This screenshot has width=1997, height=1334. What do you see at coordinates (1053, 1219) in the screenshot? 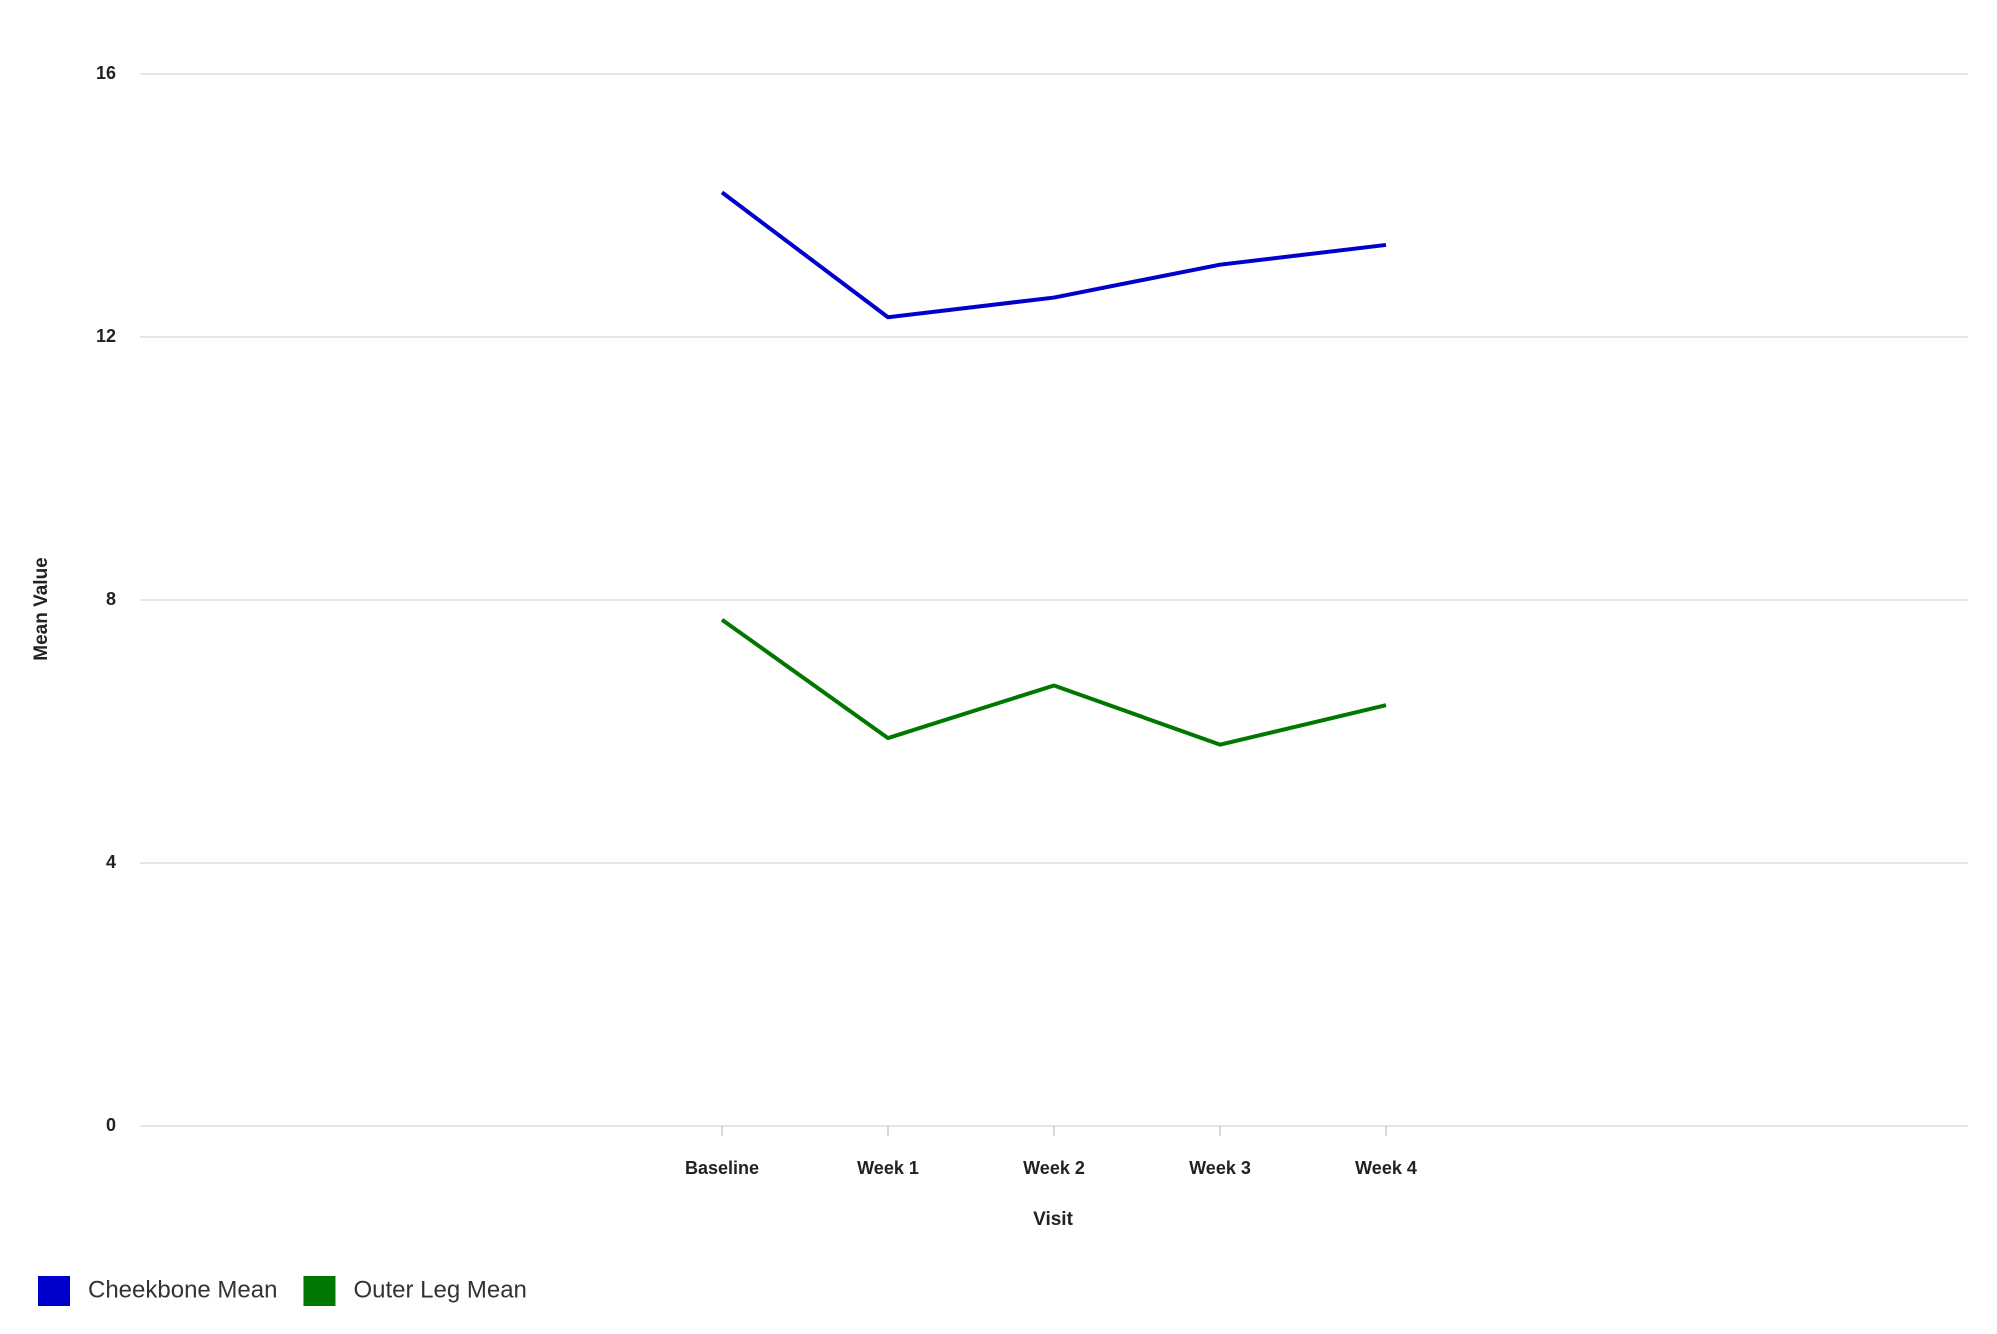
I see `x-axis-title: Visit` at bounding box center [1053, 1219].